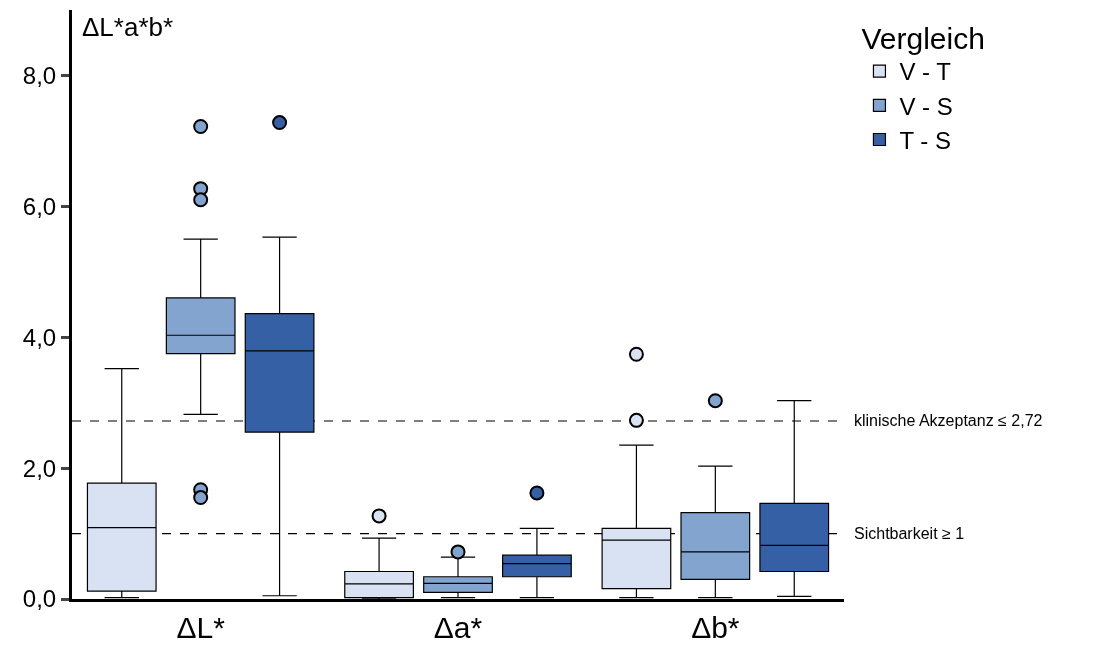 The width and height of the screenshot is (1094, 654). What do you see at coordinates (458, 627) in the screenshot?
I see `x-tick-label: Δa*` at bounding box center [458, 627].